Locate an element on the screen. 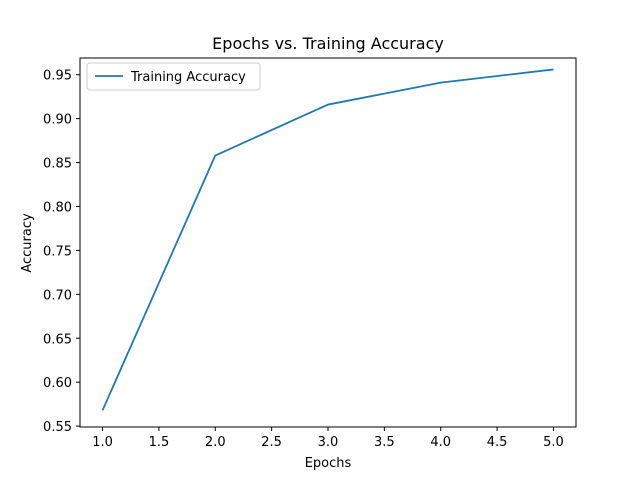  y-tick-label: 0.85 is located at coordinates (57, 164).